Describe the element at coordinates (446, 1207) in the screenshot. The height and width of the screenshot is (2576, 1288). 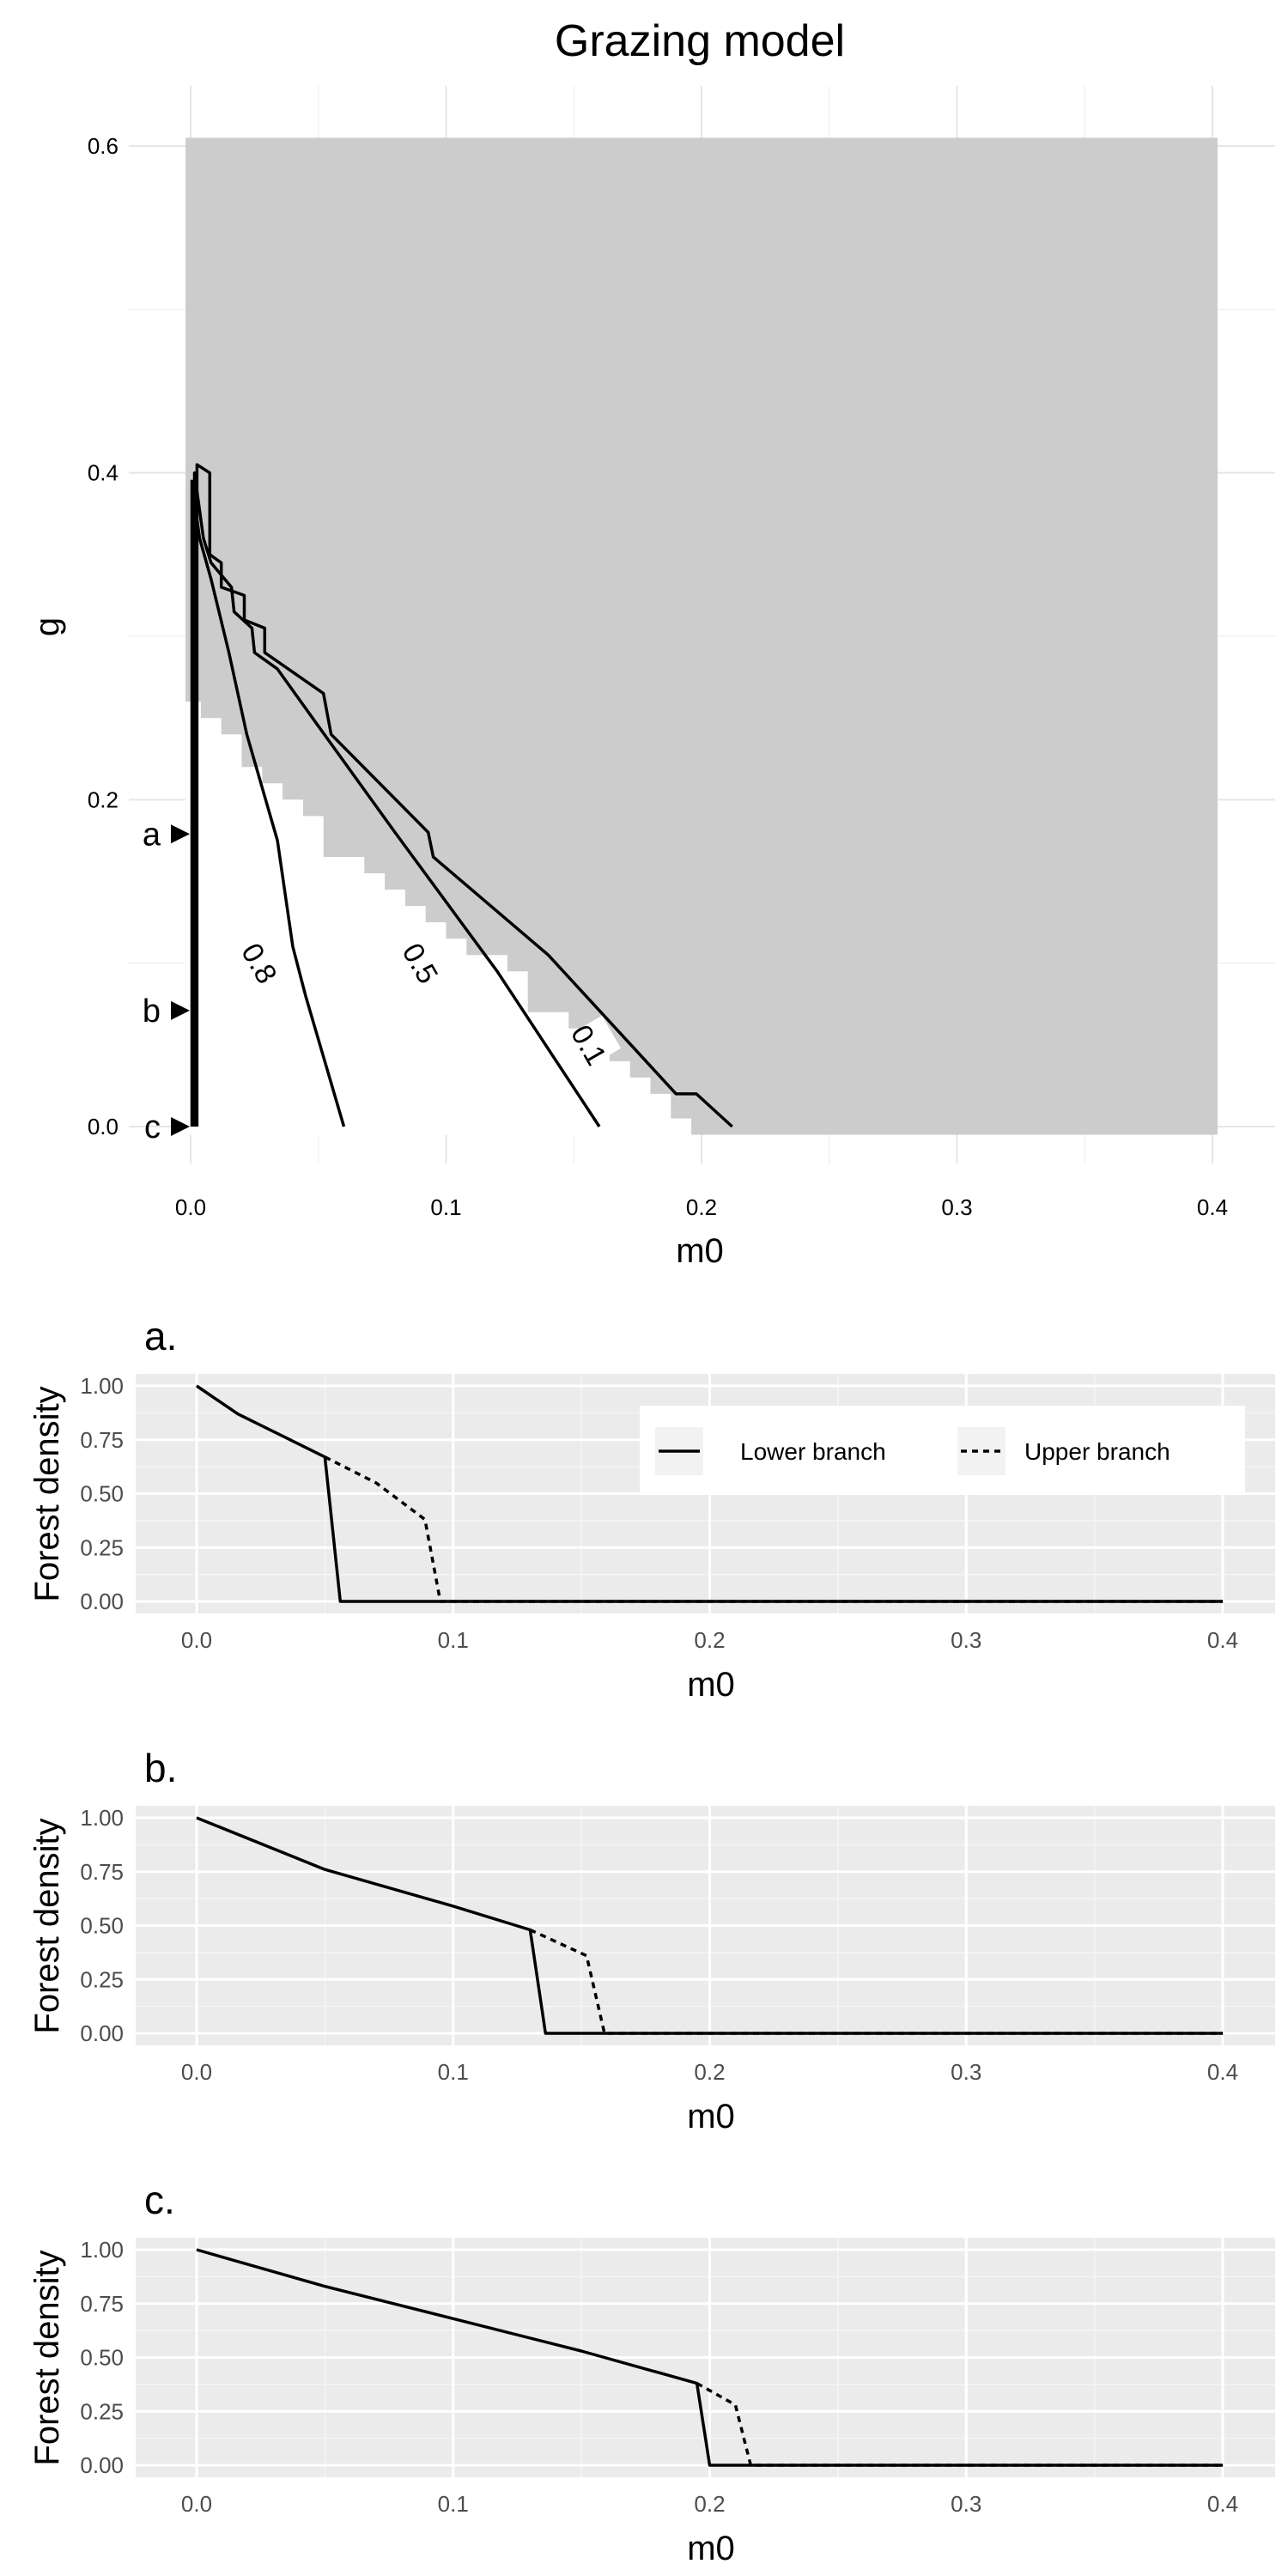
I see `heatmap-x-tick-label: 0.1` at that location.